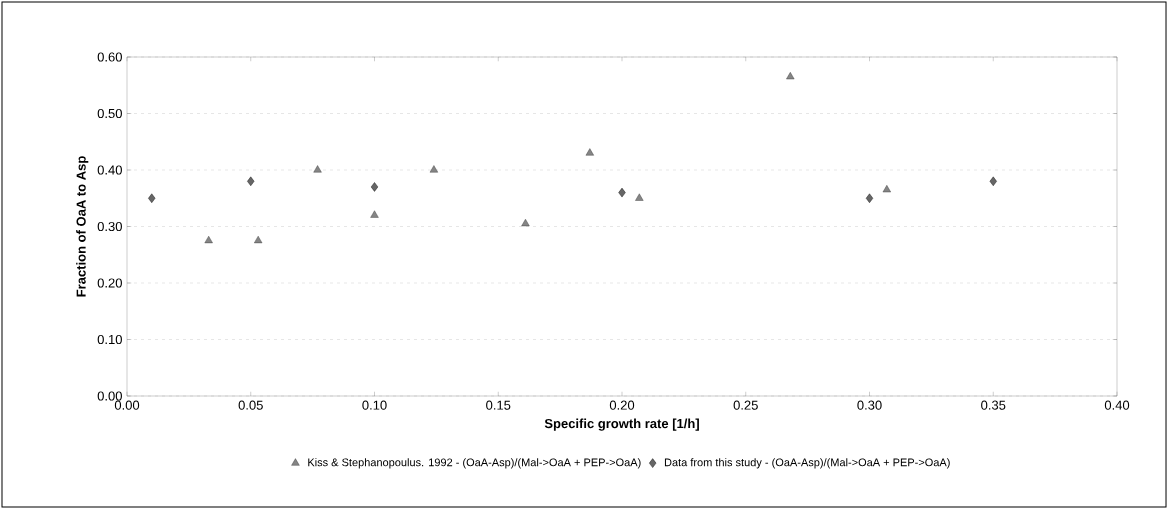 This screenshot has height=509, width=1168. What do you see at coordinates (127, 405) in the screenshot?
I see `x-tick-label: 0.00` at bounding box center [127, 405].